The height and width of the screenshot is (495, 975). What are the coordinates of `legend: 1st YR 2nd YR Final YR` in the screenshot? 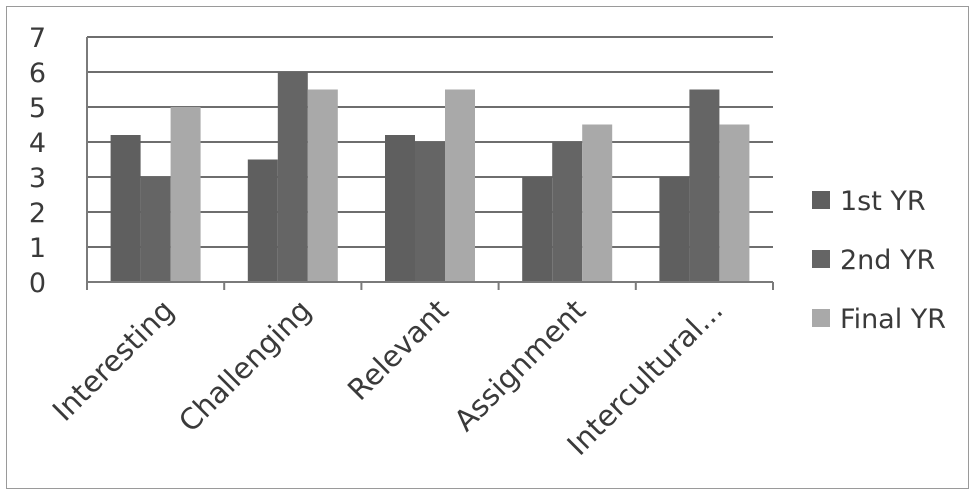 It's located at (879, 260).